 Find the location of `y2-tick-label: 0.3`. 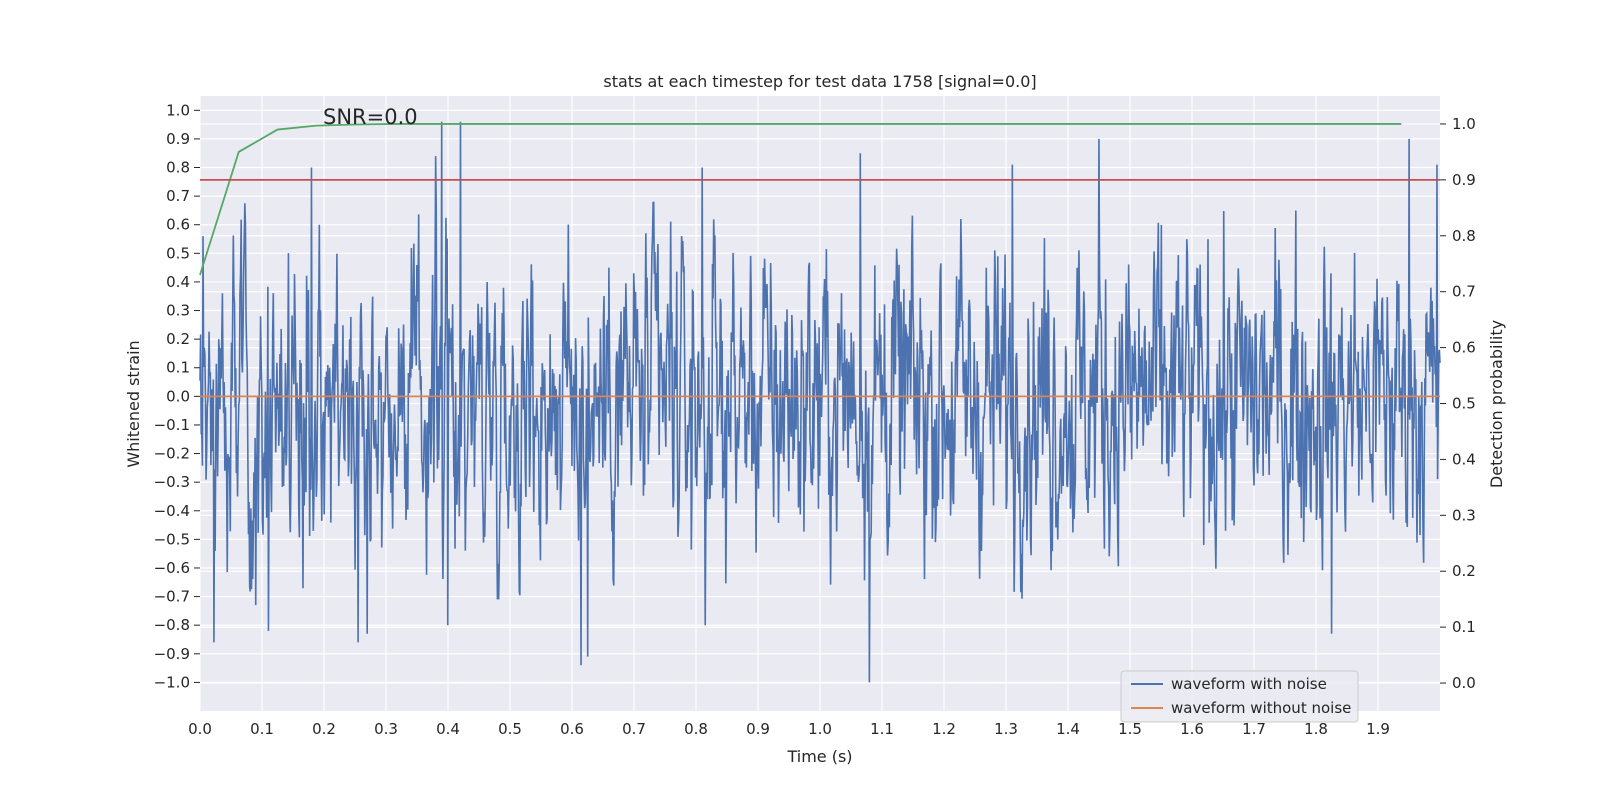

y2-tick-label: 0.3 is located at coordinates (1464, 515).